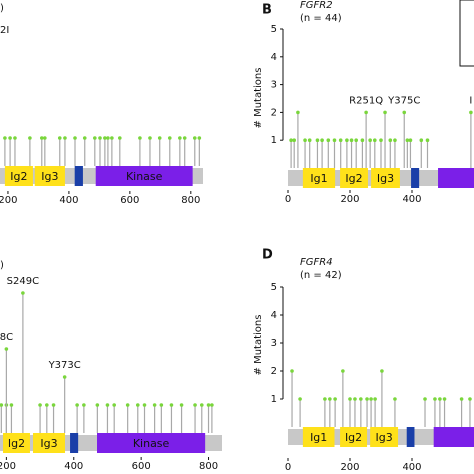  What do you see at coordinates (6, 337) in the screenshot?
I see `mutation-label: 8C` at bounding box center [6, 337].